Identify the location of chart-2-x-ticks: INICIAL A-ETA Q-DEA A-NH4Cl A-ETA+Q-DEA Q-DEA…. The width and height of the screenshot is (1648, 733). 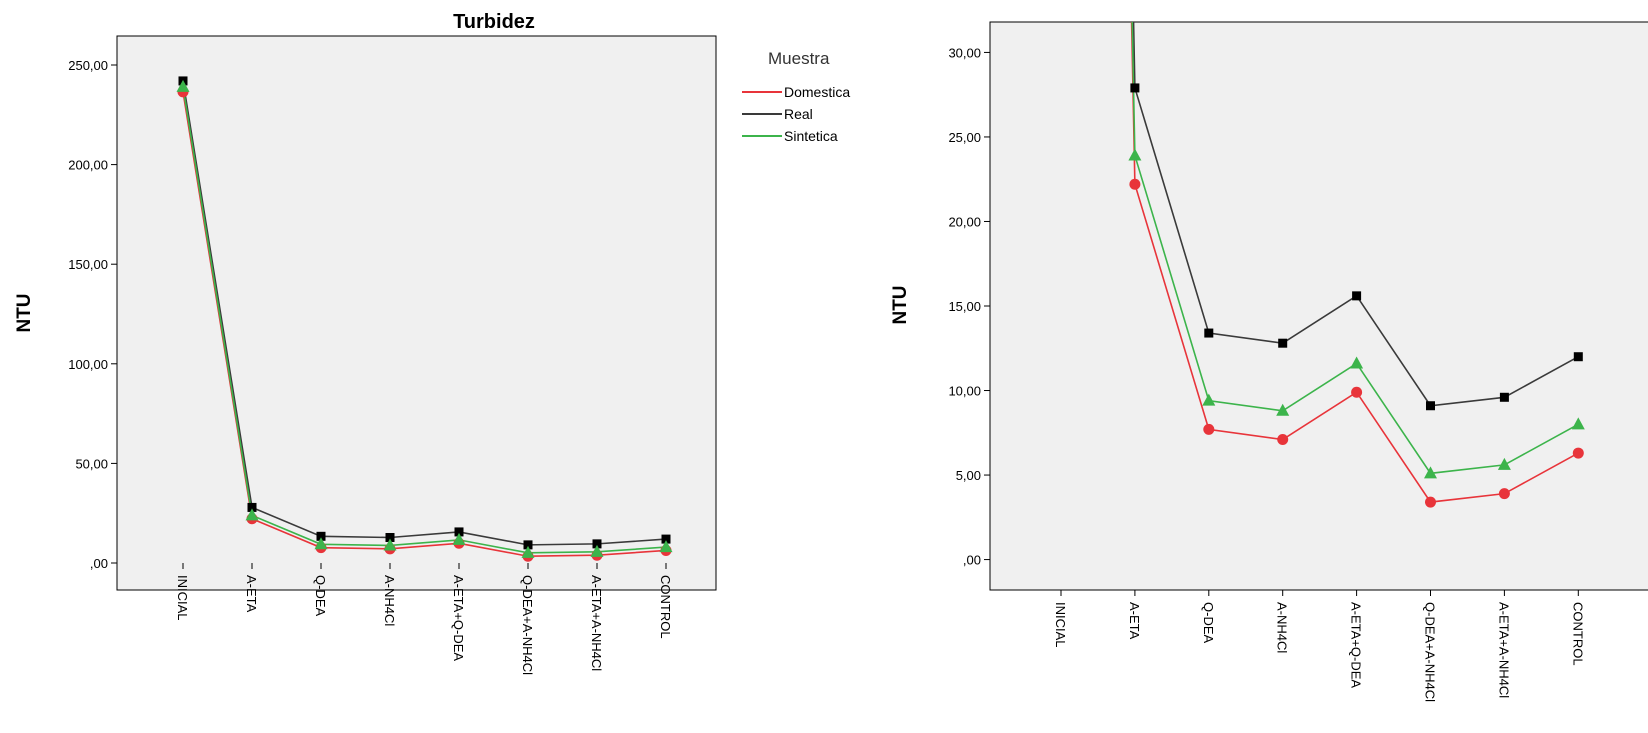
(1319, 646).